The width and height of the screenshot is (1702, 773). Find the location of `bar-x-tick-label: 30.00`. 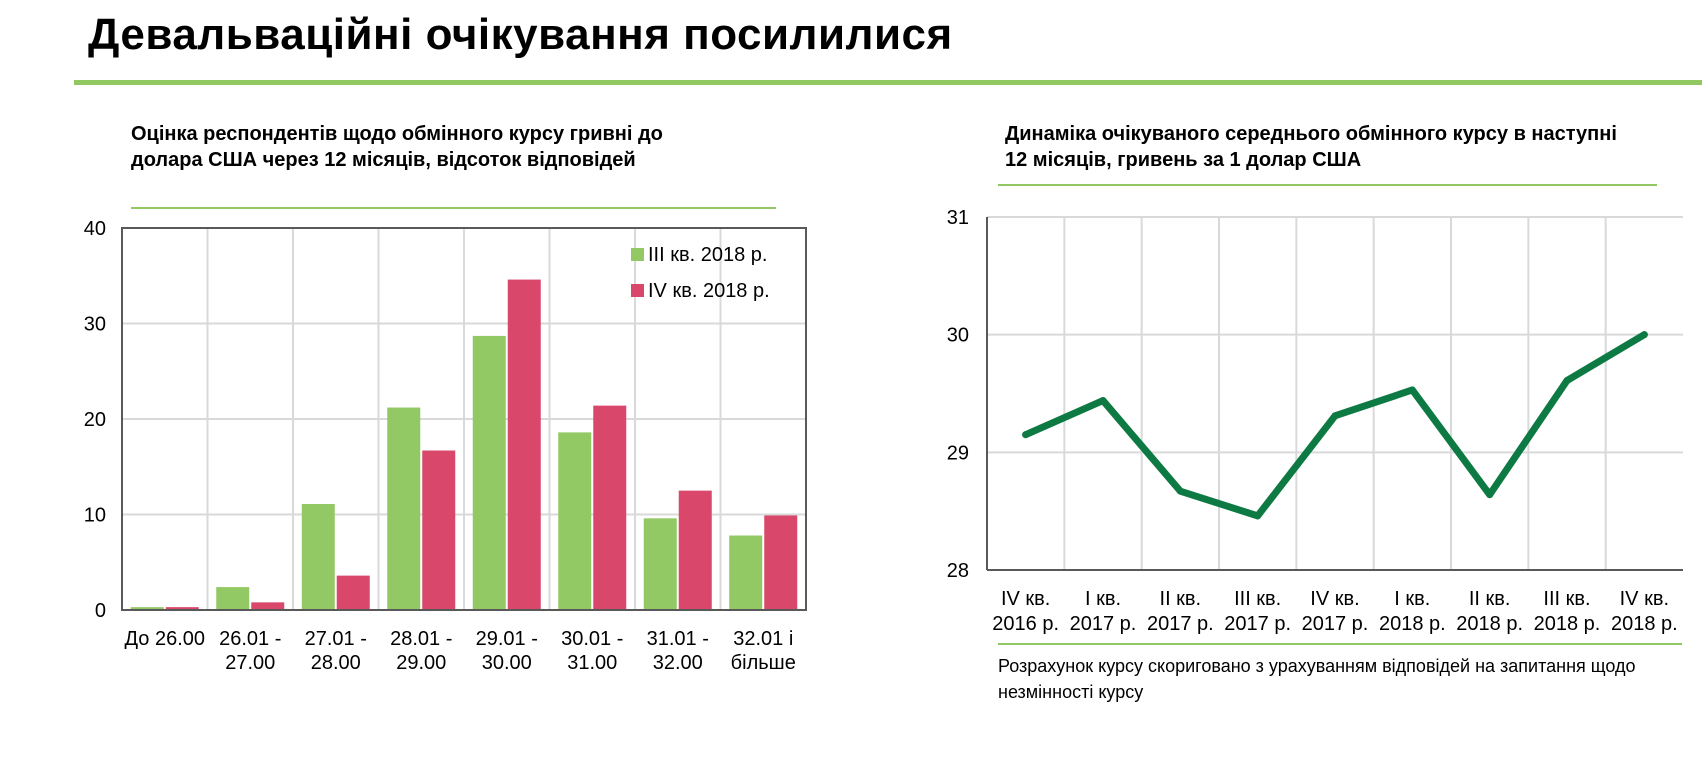

bar-x-tick-label: 30.00 is located at coordinates (507, 663).